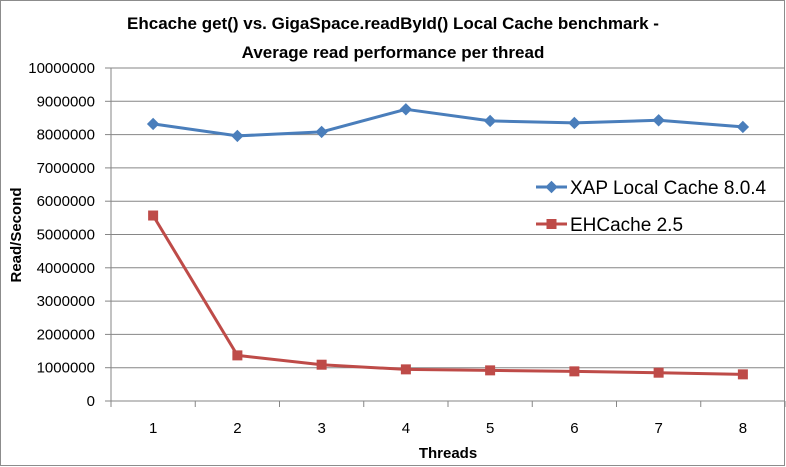 The width and height of the screenshot is (786, 467). What do you see at coordinates (66, 301) in the screenshot?
I see `y-tick-label: 3000000` at bounding box center [66, 301].